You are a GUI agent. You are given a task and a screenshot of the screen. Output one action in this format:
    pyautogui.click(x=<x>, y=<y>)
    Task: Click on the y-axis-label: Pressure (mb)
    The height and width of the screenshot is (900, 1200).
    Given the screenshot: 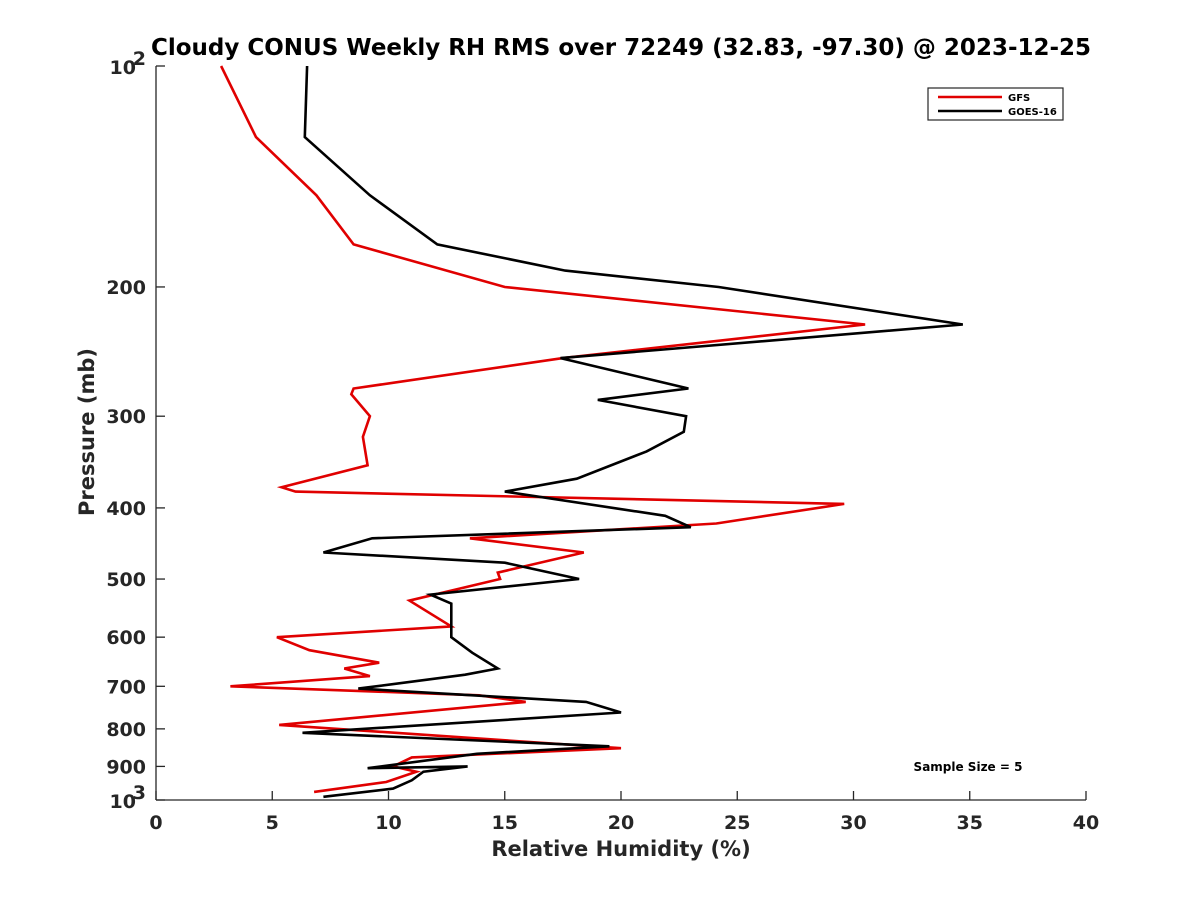 What is the action you would take?
    pyautogui.click(x=87, y=432)
    